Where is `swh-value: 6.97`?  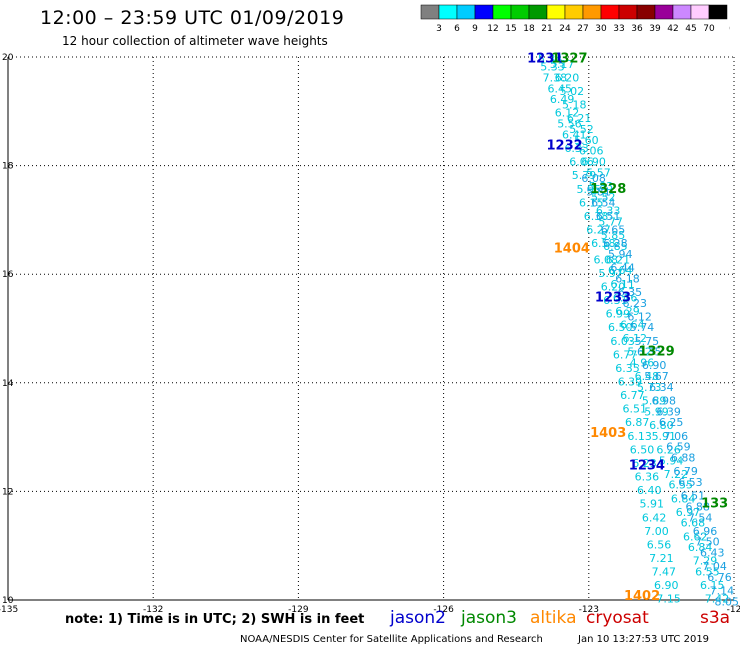
swh-value: 6.97 is located at coordinates (688, 512).